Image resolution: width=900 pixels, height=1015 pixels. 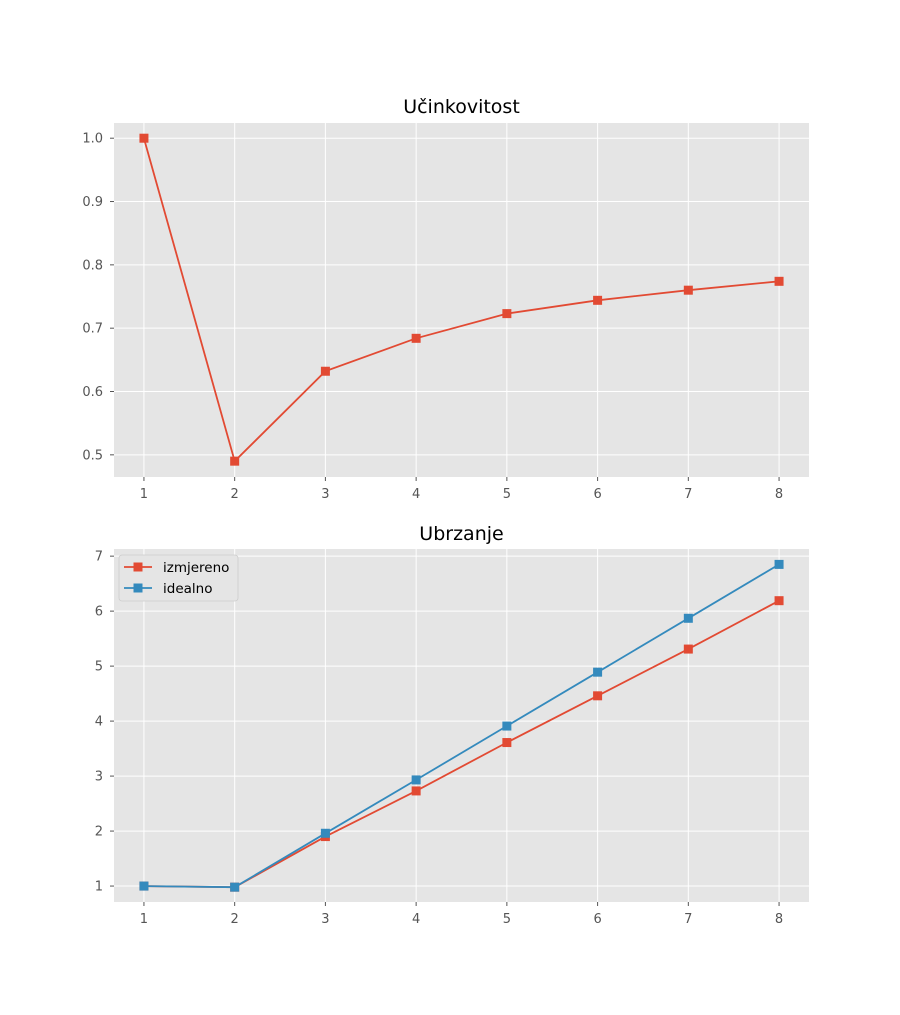 What do you see at coordinates (99, 612) in the screenshot?
I see `y-tick-label: 6` at bounding box center [99, 612].